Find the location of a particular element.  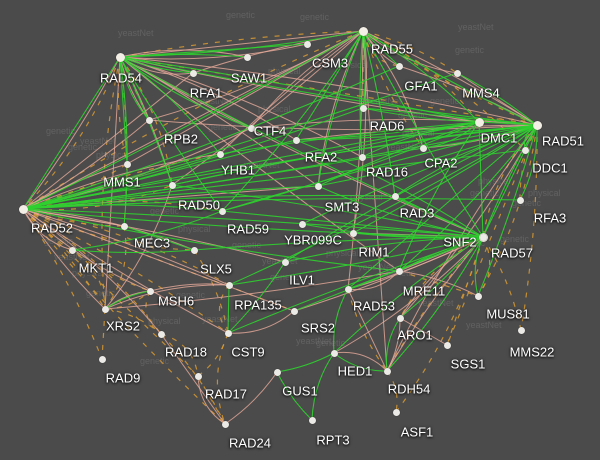

graph-node-mus81 is located at coordinates (478, 296).